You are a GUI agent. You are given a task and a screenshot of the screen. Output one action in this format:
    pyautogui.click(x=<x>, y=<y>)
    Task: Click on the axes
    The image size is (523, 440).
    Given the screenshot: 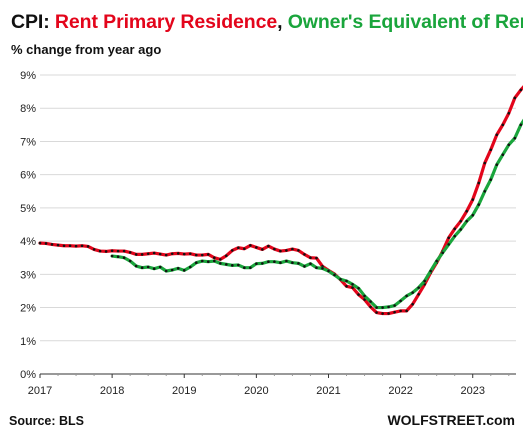 What is the action you would take?
    pyautogui.click(x=277, y=375)
    